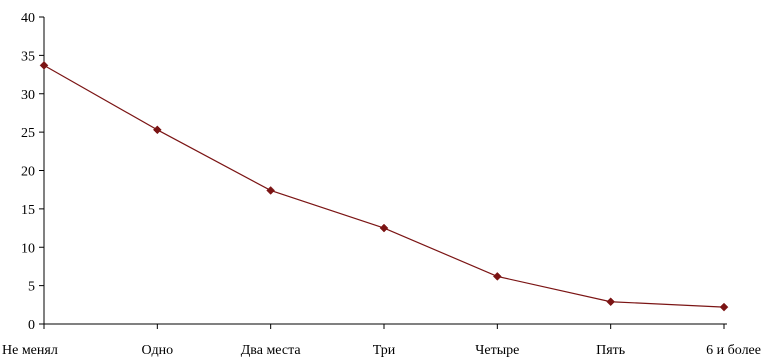  I want to click on y-tick-label: 15, so click(28, 210).